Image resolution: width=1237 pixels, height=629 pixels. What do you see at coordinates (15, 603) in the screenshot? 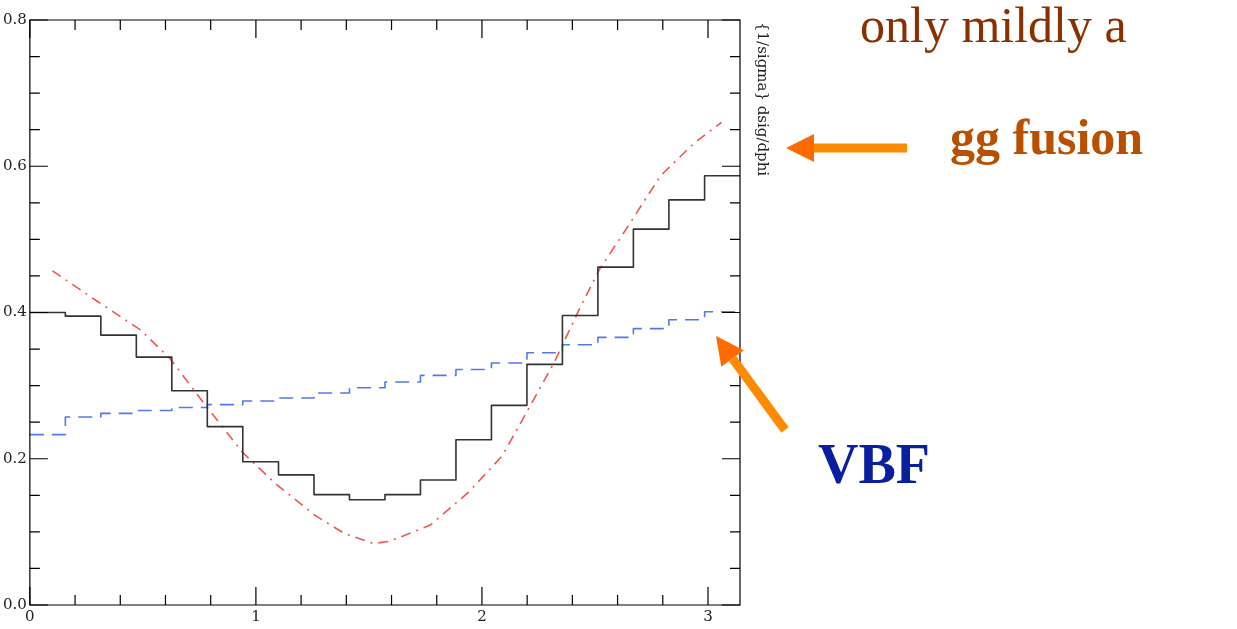
I see `y-tick-label: 0.0` at bounding box center [15, 603].